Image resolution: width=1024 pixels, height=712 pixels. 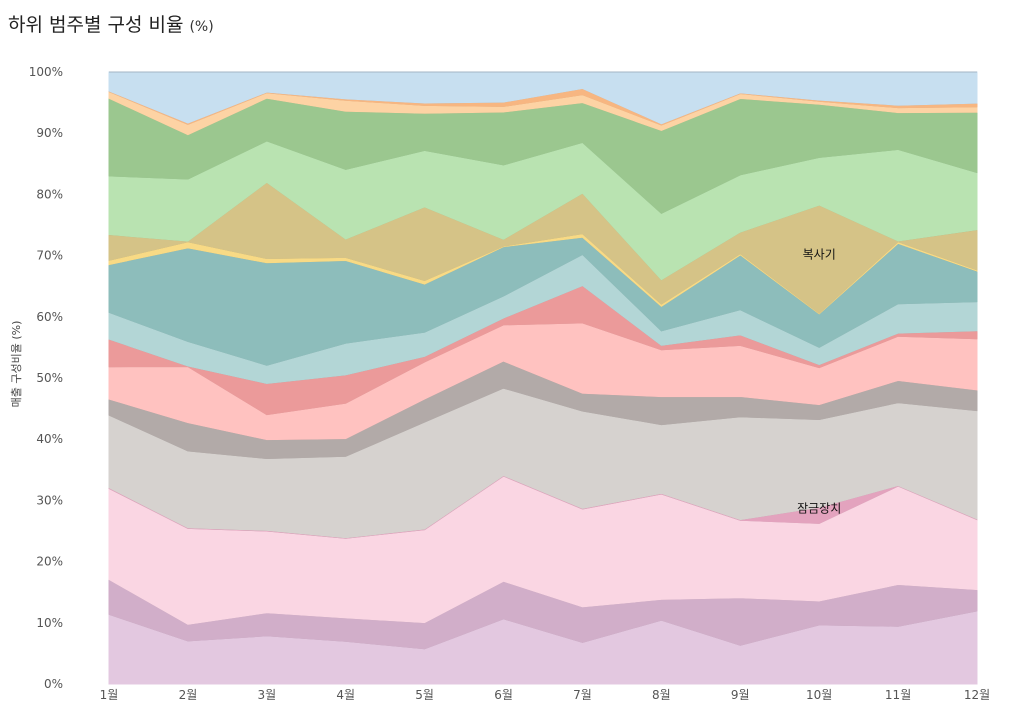 What do you see at coordinates (49, 256) in the screenshot?
I see `y-tick-label: 70%` at bounding box center [49, 256].